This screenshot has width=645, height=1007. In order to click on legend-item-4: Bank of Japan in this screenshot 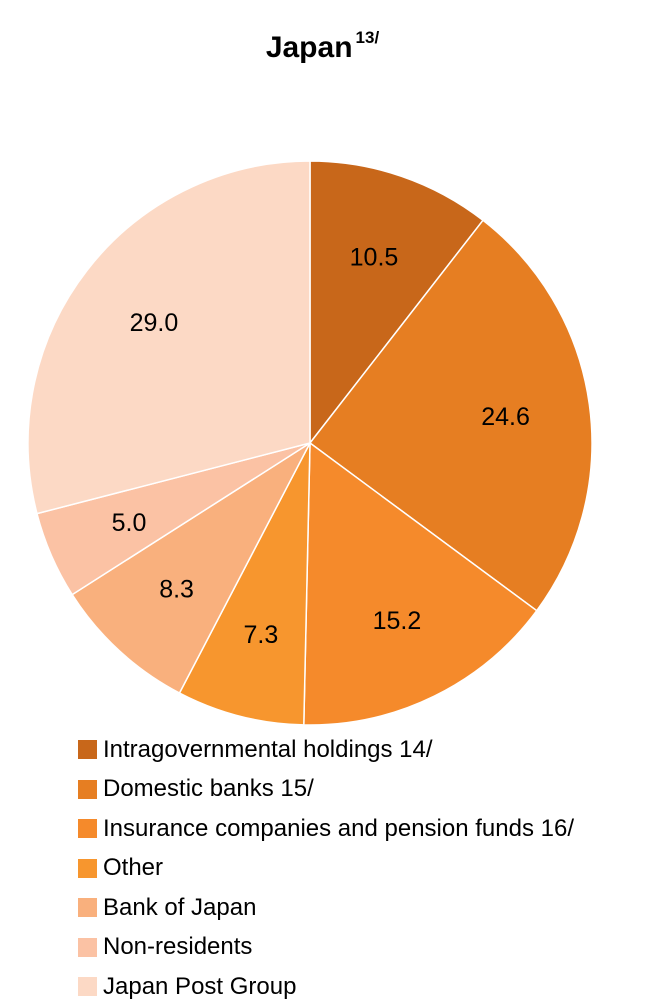, I will do `click(326, 908)`.